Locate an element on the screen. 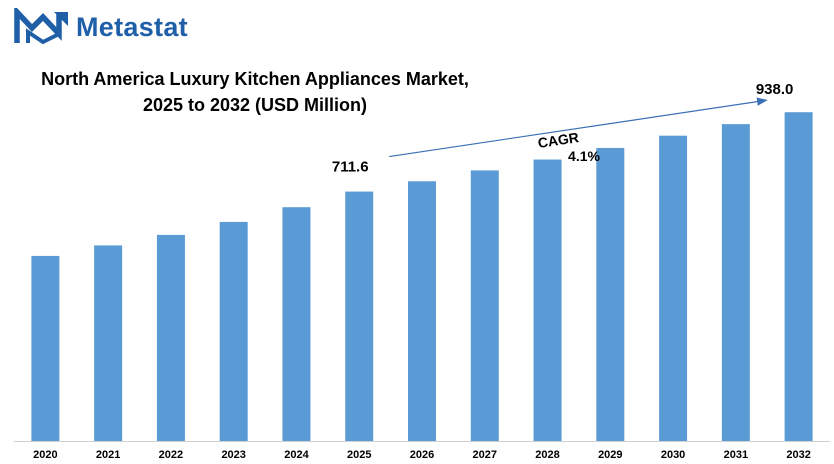  bar-2024 is located at coordinates (296, 324).